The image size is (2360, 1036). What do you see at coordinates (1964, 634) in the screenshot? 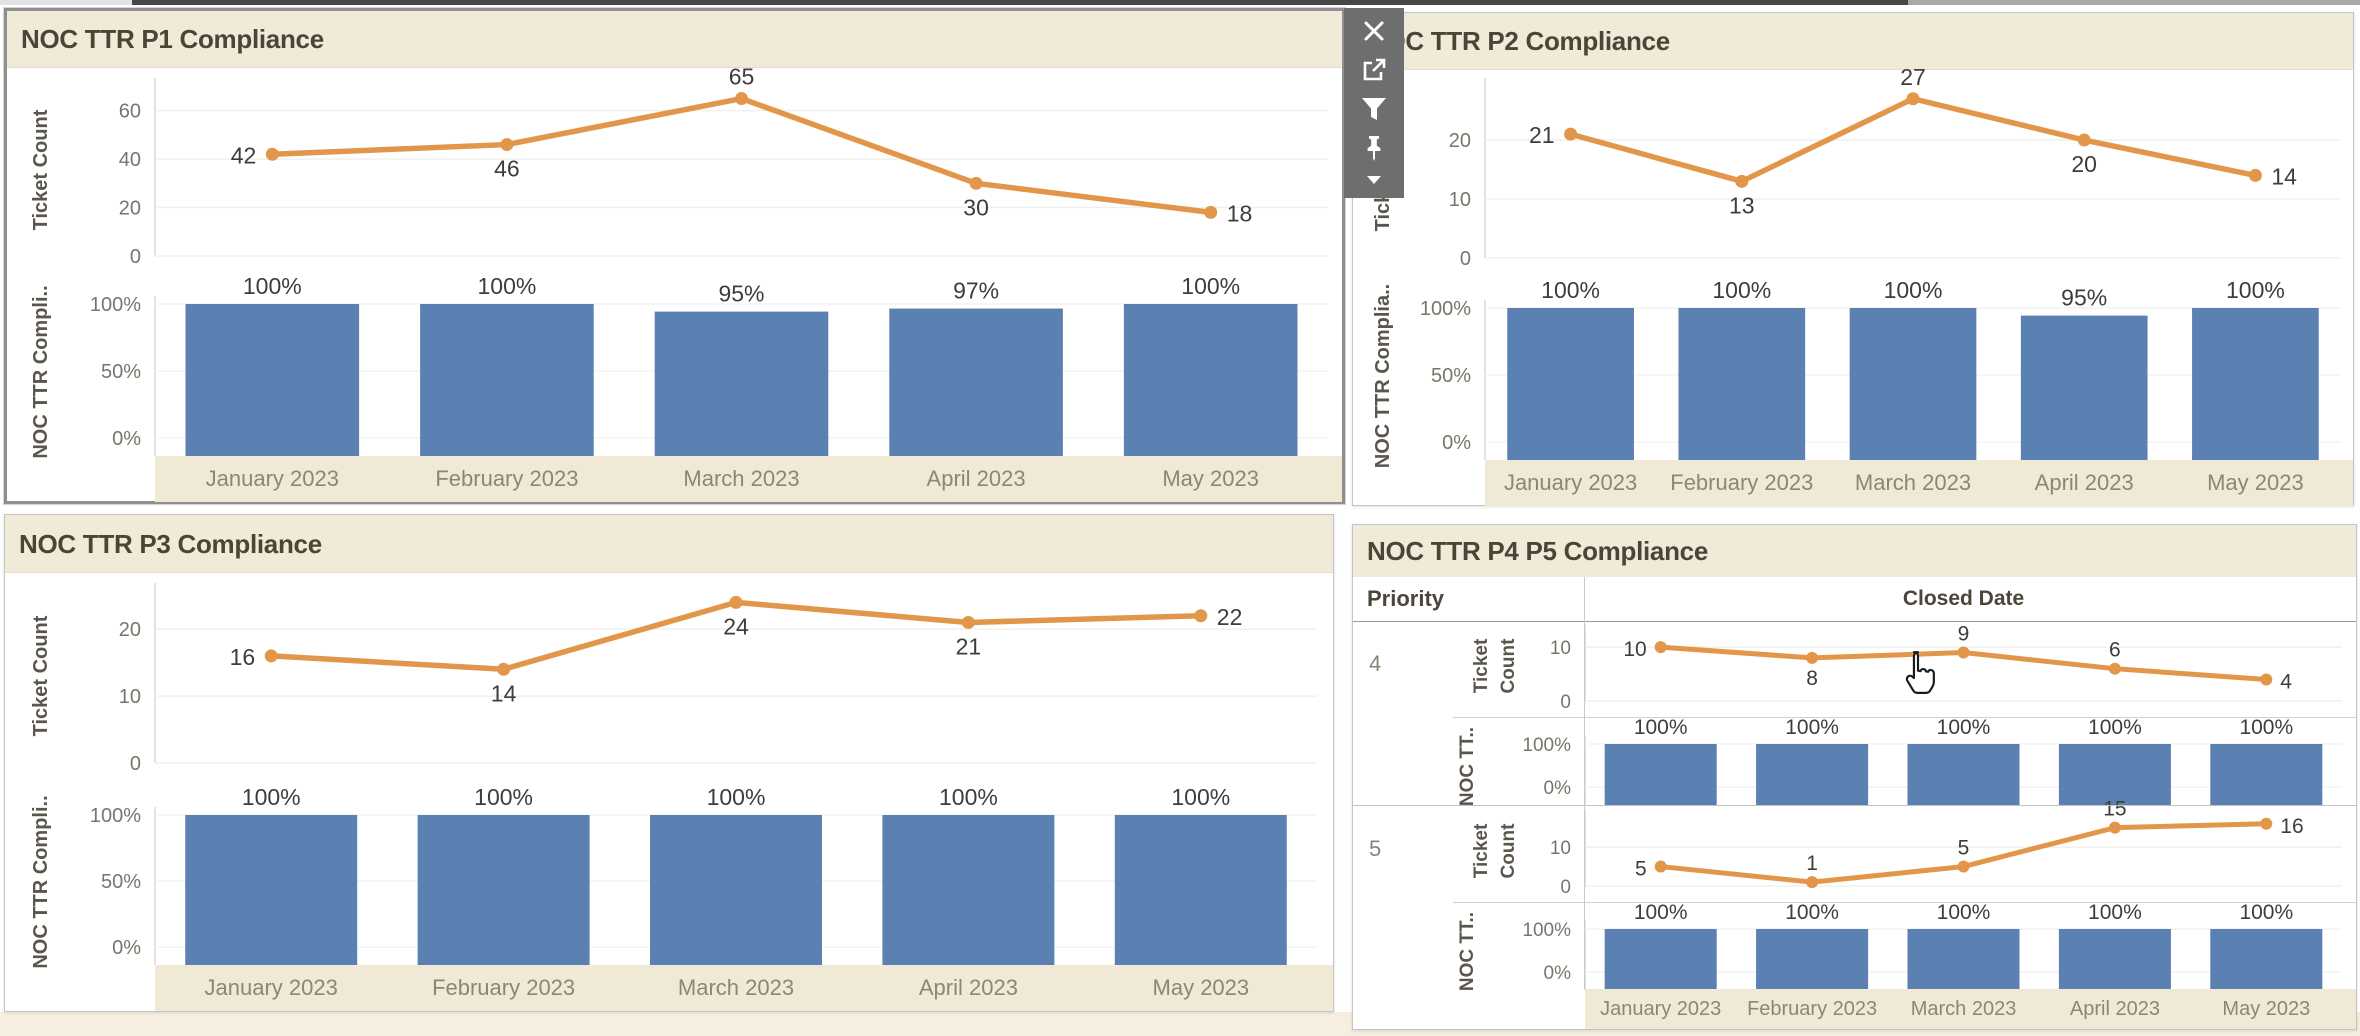
I see `svg-text: 9` at bounding box center [1964, 634].